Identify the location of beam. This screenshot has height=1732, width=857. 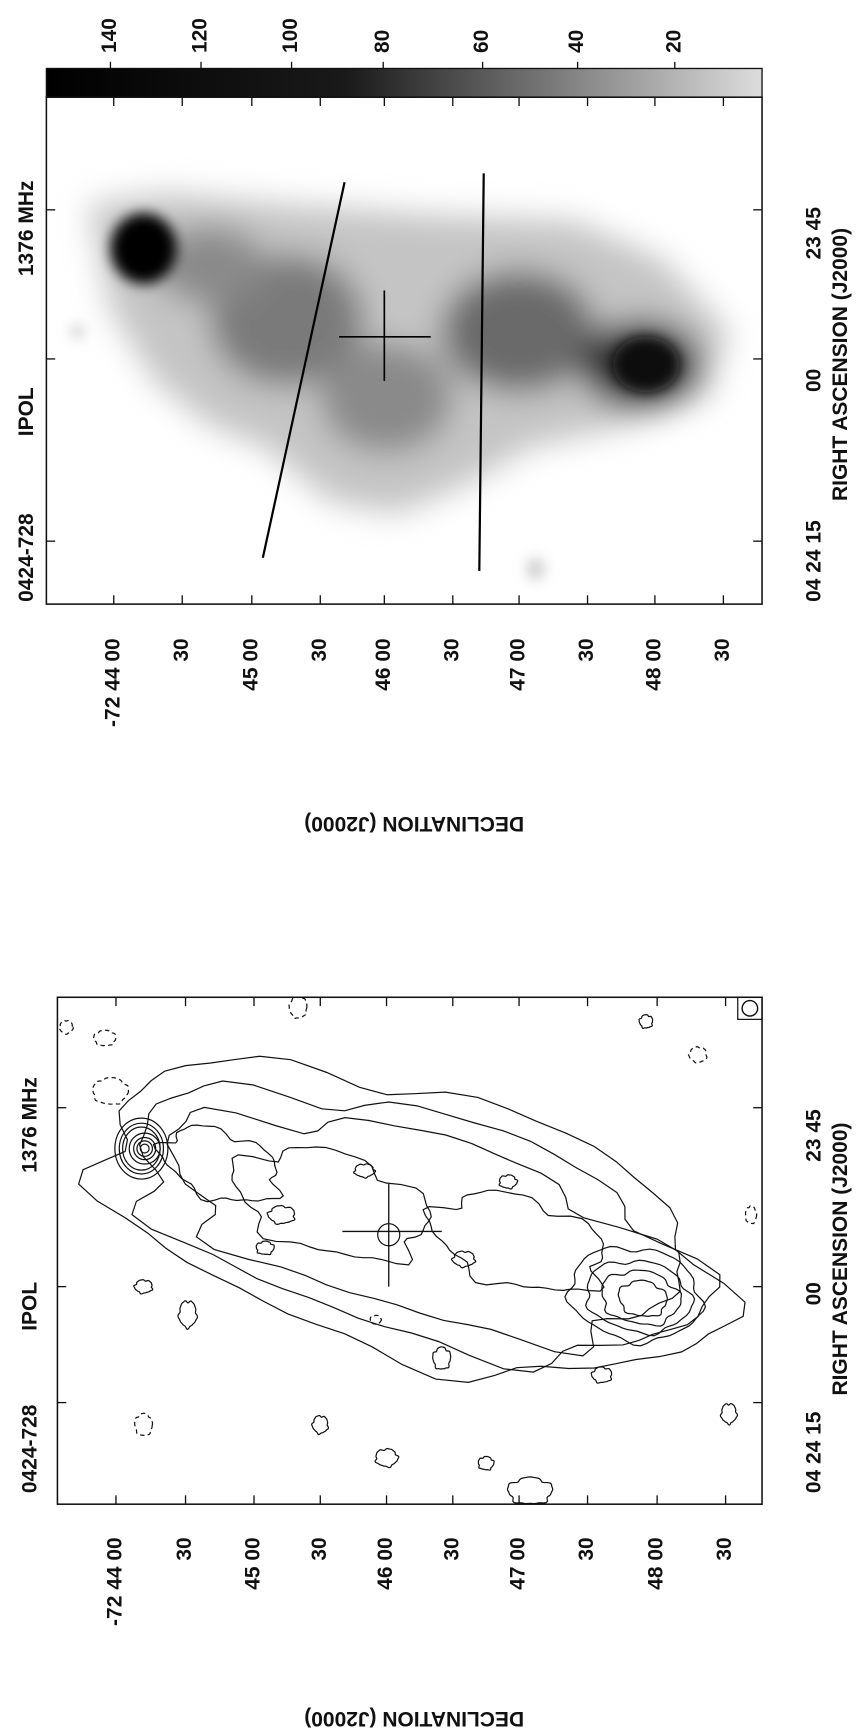
(750, 1008).